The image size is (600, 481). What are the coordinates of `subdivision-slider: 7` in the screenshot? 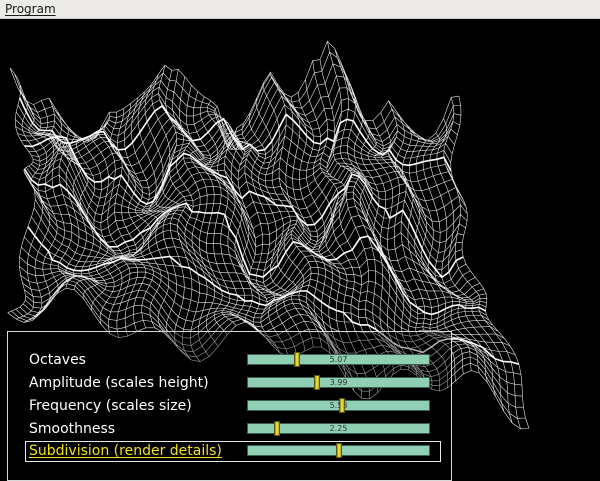 It's located at (338, 450).